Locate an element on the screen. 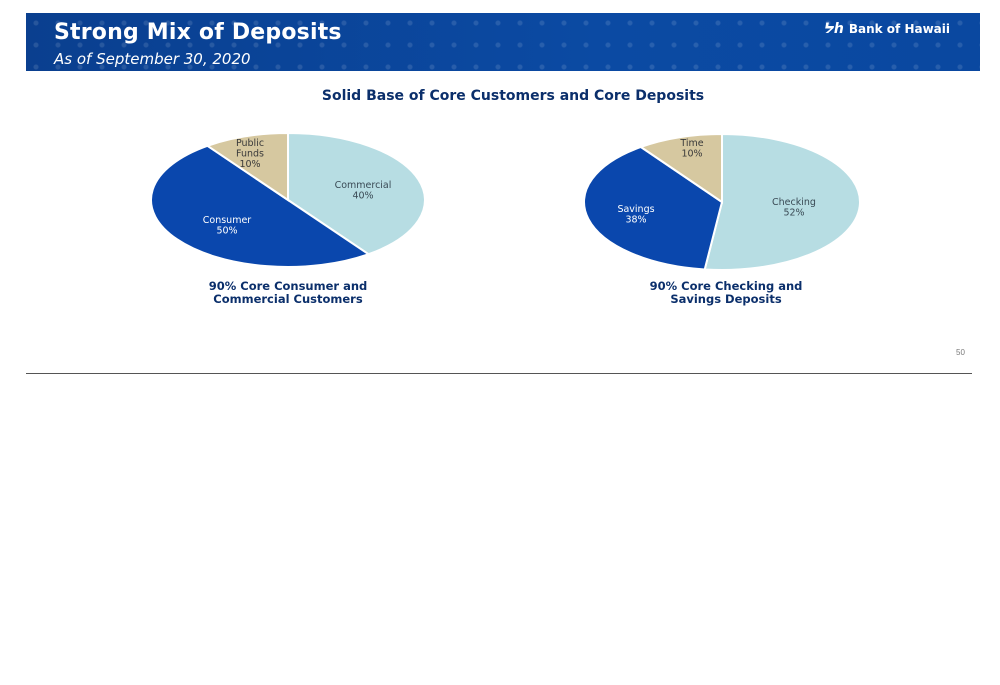 This screenshot has width=1000, height=685. page-title: Strong Mix of Deposits is located at coordinates (198, 32).